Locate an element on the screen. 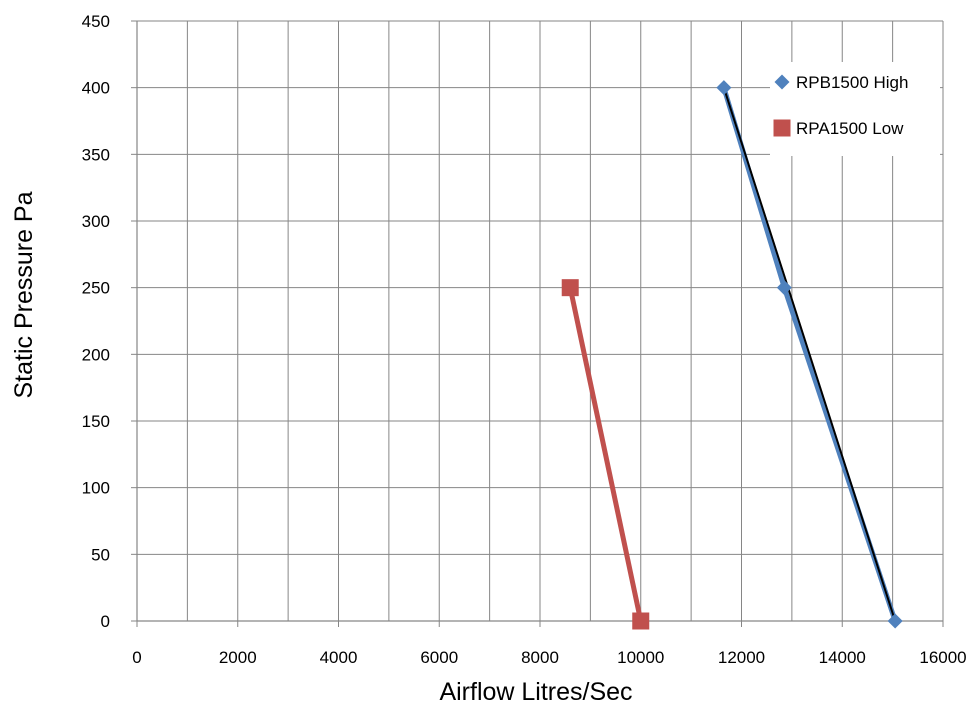 This screenshot has height=713, width=978. legend: RPB1500 High RPA1500 Low is located at coordinates (855, 109).